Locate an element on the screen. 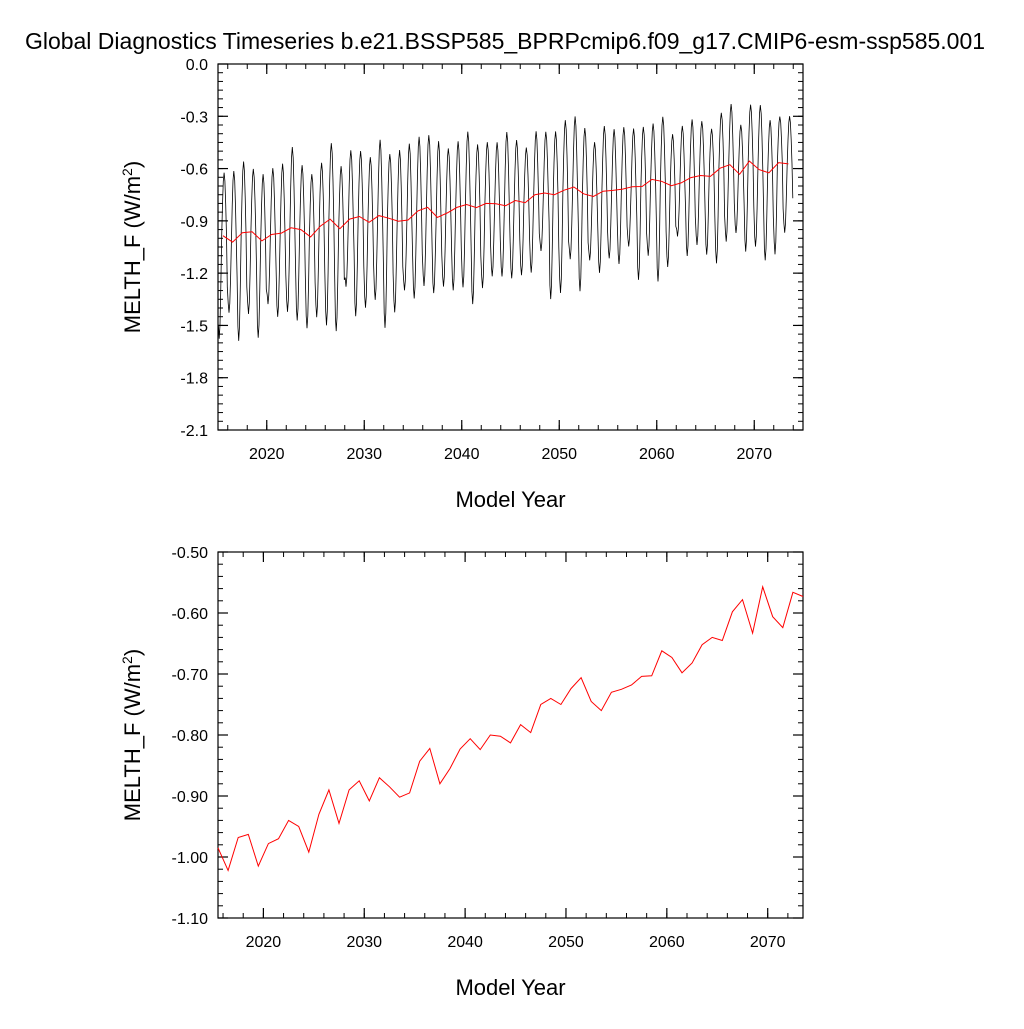 Image resolution: width=1024 pixels, height=1029 pixels. y-tick-label: -1.2 is located at coordinates (194, 274).